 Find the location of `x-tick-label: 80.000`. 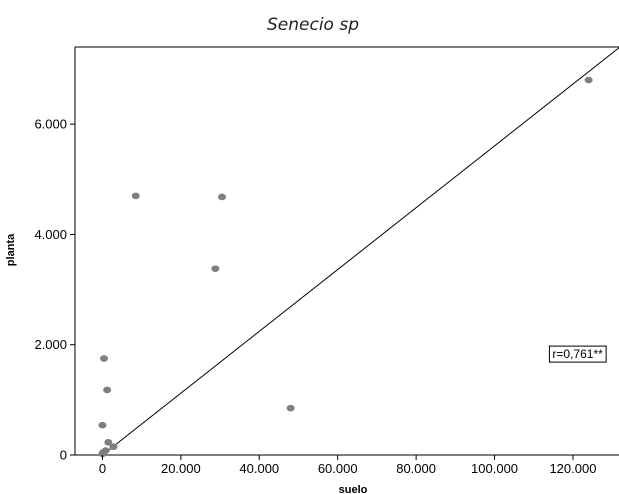

x-tick-label: 80.000 is located at coordinates (416, 468).